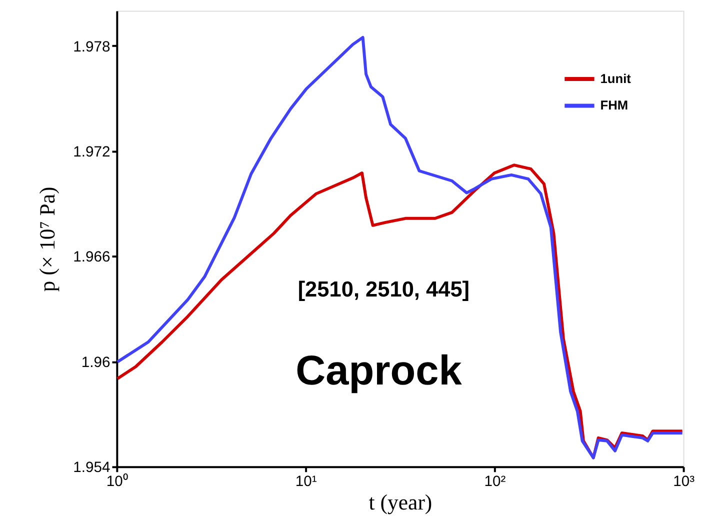 Image resolution: width=710 pixels, height=519 pixels. What do you see at coordinates (684, 482) in the screenshot?
I see `x-tick-label: 10³` at bounding box center [684, 482].